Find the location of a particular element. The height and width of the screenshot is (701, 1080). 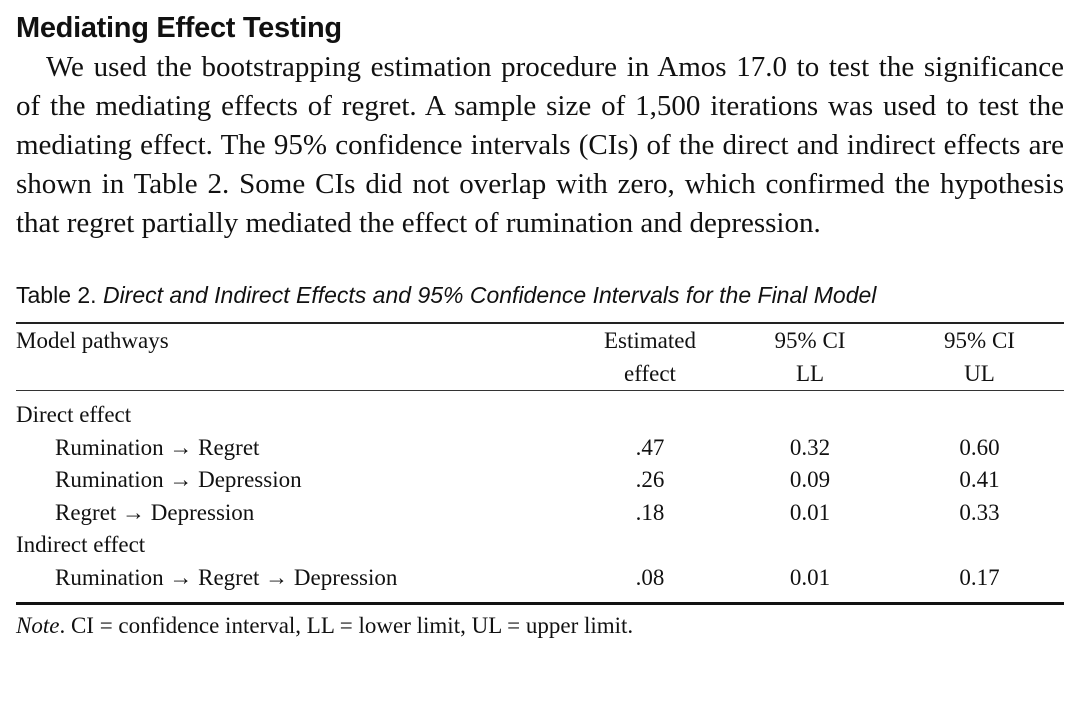

pathway-cell: Regret → Depression is located at coordinates (155, 512).